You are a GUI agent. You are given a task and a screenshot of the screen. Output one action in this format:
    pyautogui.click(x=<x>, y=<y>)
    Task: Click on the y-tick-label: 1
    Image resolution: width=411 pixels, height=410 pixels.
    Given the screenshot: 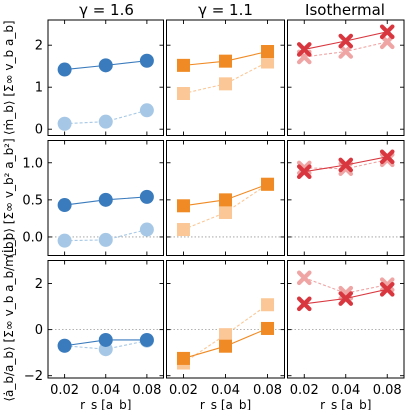 What is the action you would take?
    pyautogui.click(x=39, y=88)
    